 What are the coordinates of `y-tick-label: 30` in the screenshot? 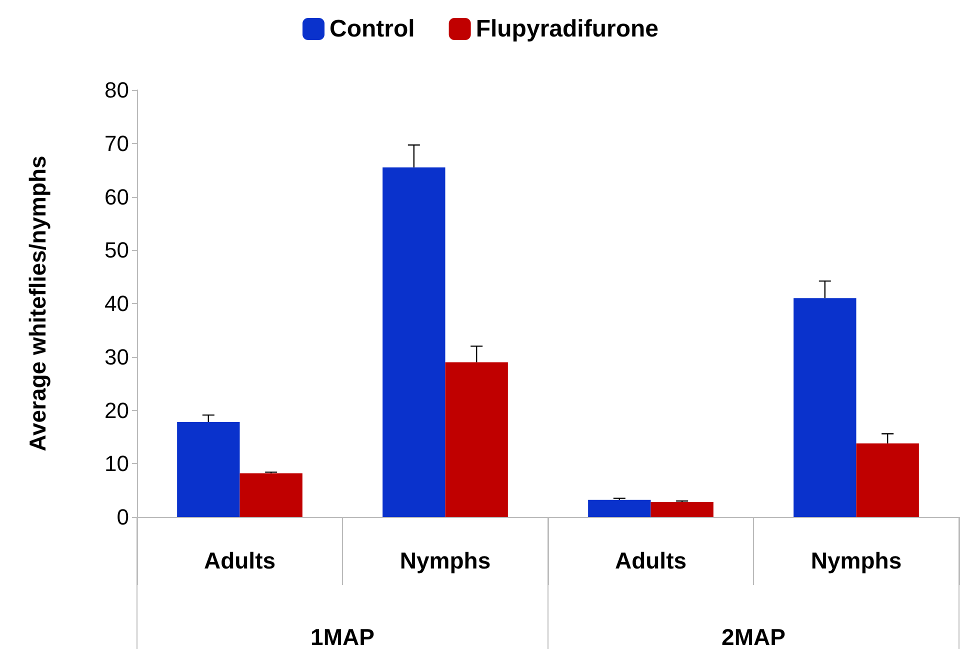 It's located at (116, 357).